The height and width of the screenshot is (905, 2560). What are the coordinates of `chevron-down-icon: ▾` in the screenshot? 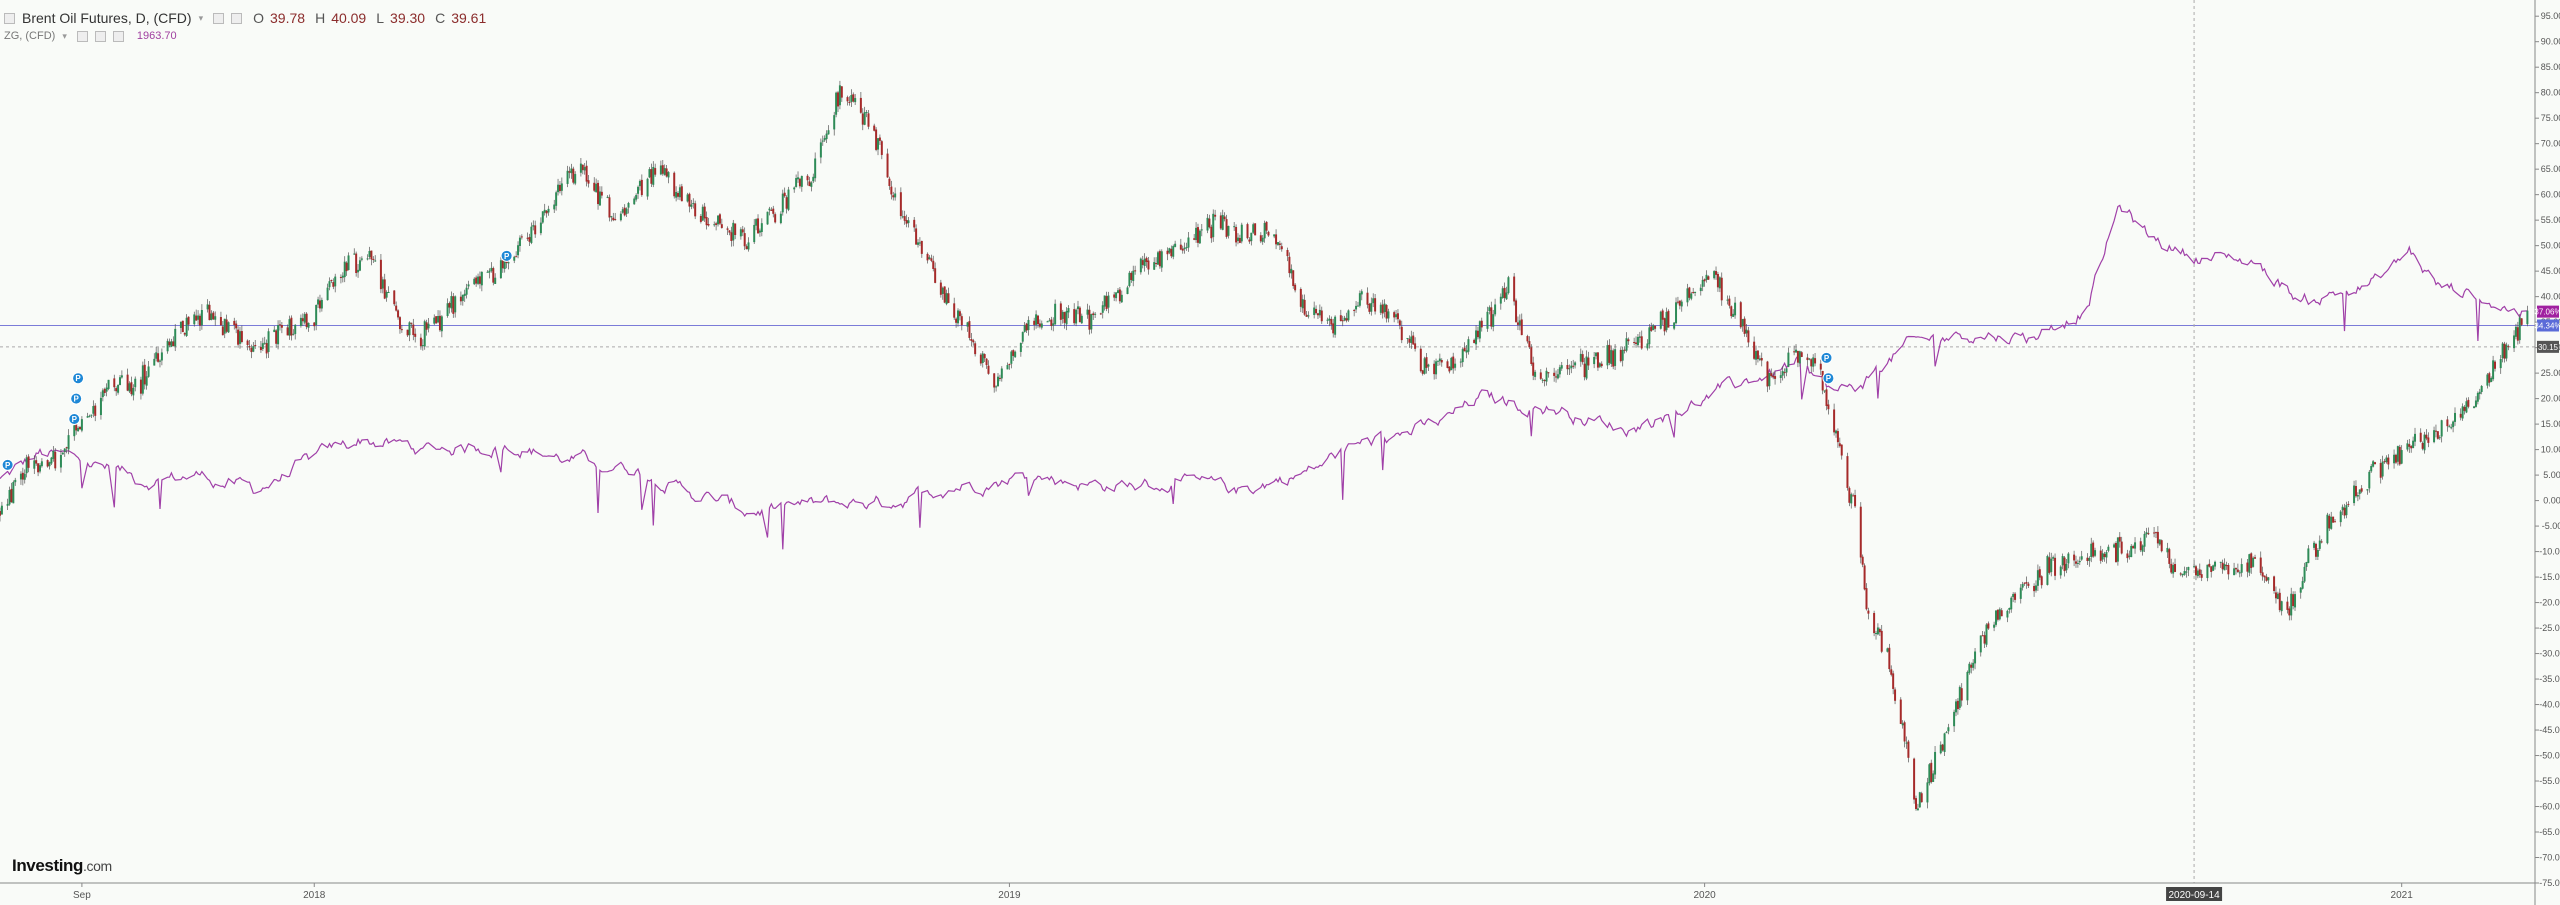 It's located at (201, 17).